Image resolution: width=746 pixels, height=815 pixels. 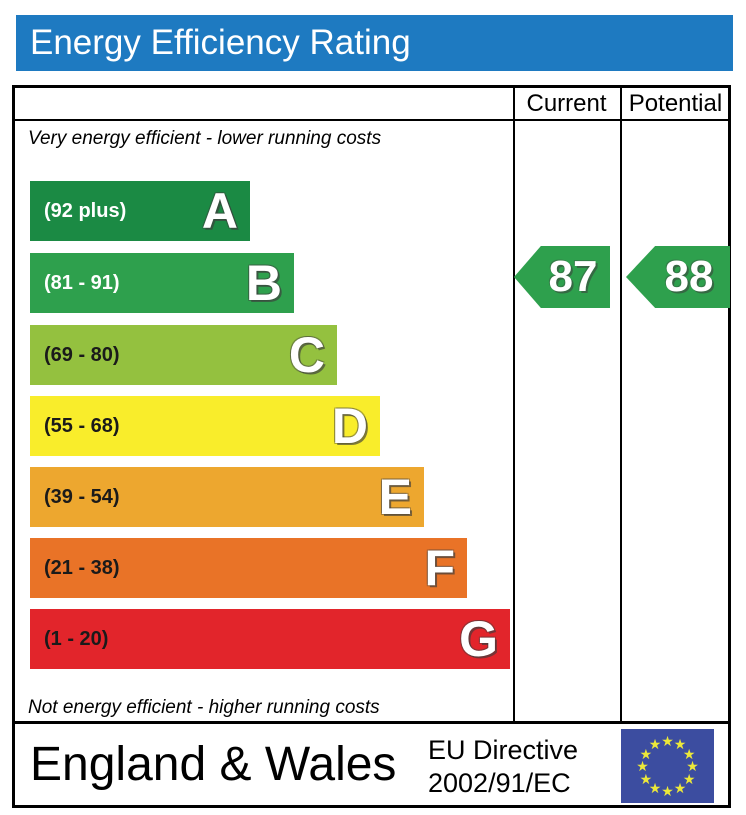 I want to click on band-a-letter: A, so click(x=219, y=211).